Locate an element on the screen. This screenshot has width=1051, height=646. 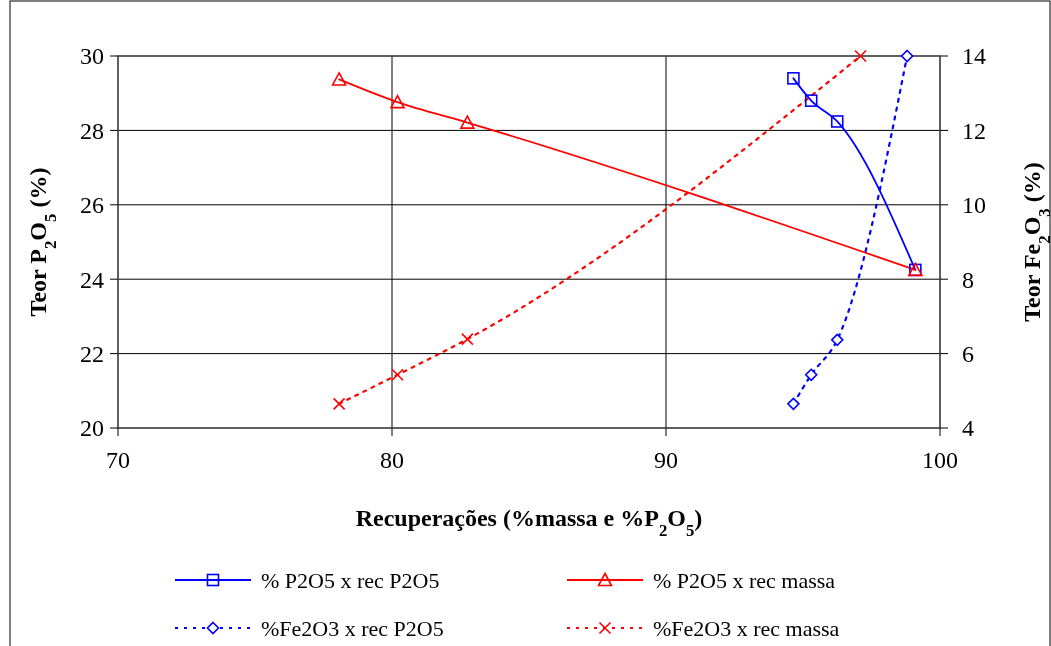
x-tick-label: 80 is located at coordinates (392, 460).